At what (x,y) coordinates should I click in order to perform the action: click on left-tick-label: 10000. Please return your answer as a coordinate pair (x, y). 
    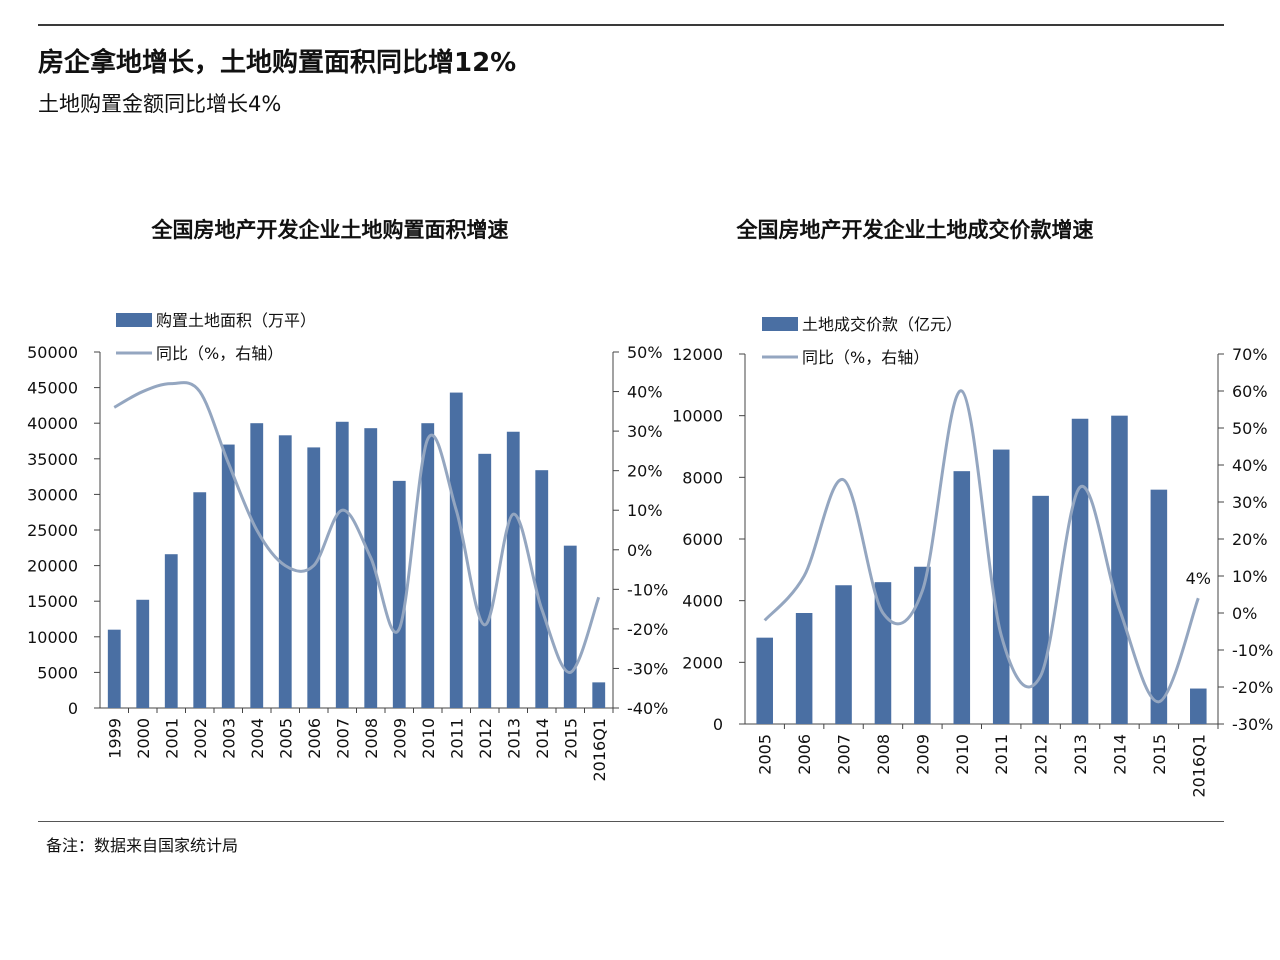
    Looking at the image, I should click on (52, 637).